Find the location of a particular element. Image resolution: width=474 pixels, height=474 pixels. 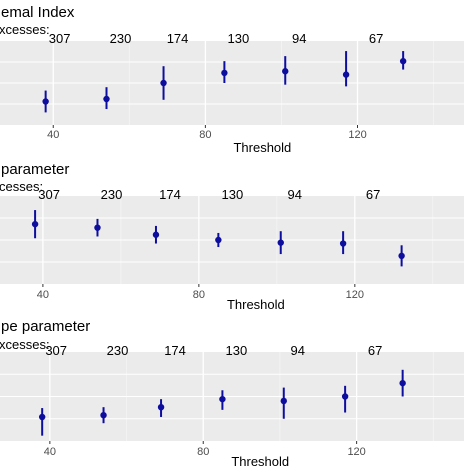

top-axis-label: cesses: is located at coordinates (21, 186).